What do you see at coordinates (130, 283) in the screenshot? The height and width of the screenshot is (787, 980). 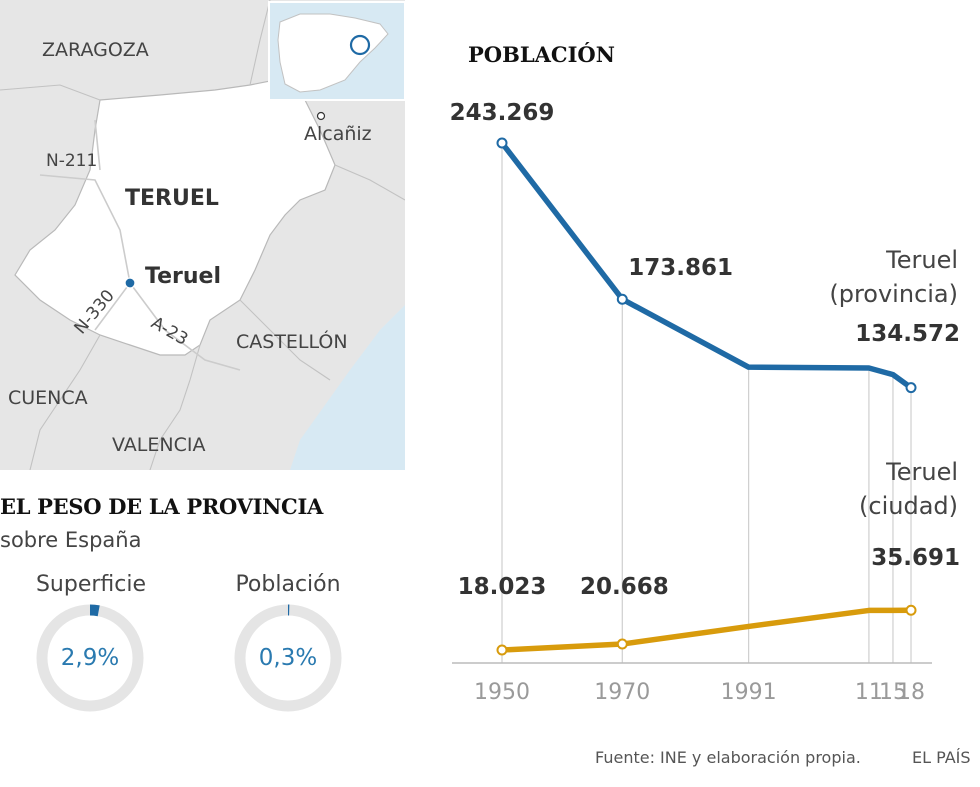 I see `teruel-city-marker` at bounding box center [130, 283].